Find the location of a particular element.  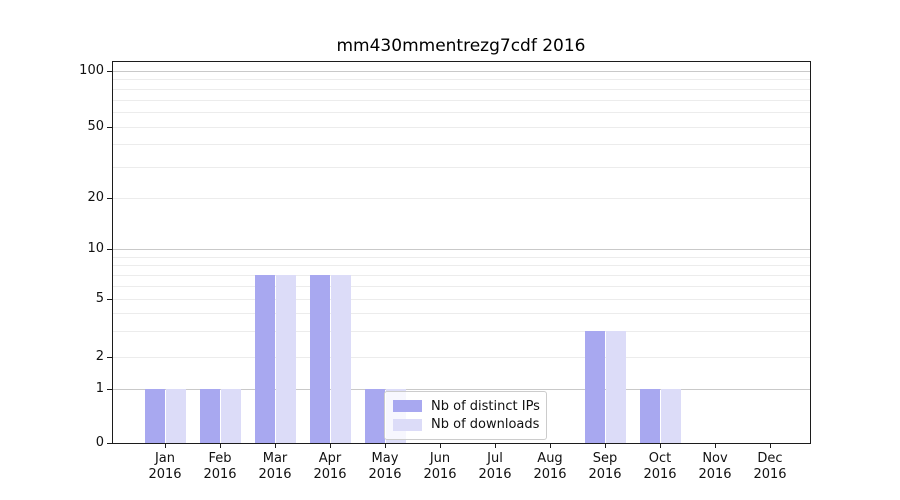

legend: Nb of distinct IPs Nb of downloads is located at coordinates (465, 415).